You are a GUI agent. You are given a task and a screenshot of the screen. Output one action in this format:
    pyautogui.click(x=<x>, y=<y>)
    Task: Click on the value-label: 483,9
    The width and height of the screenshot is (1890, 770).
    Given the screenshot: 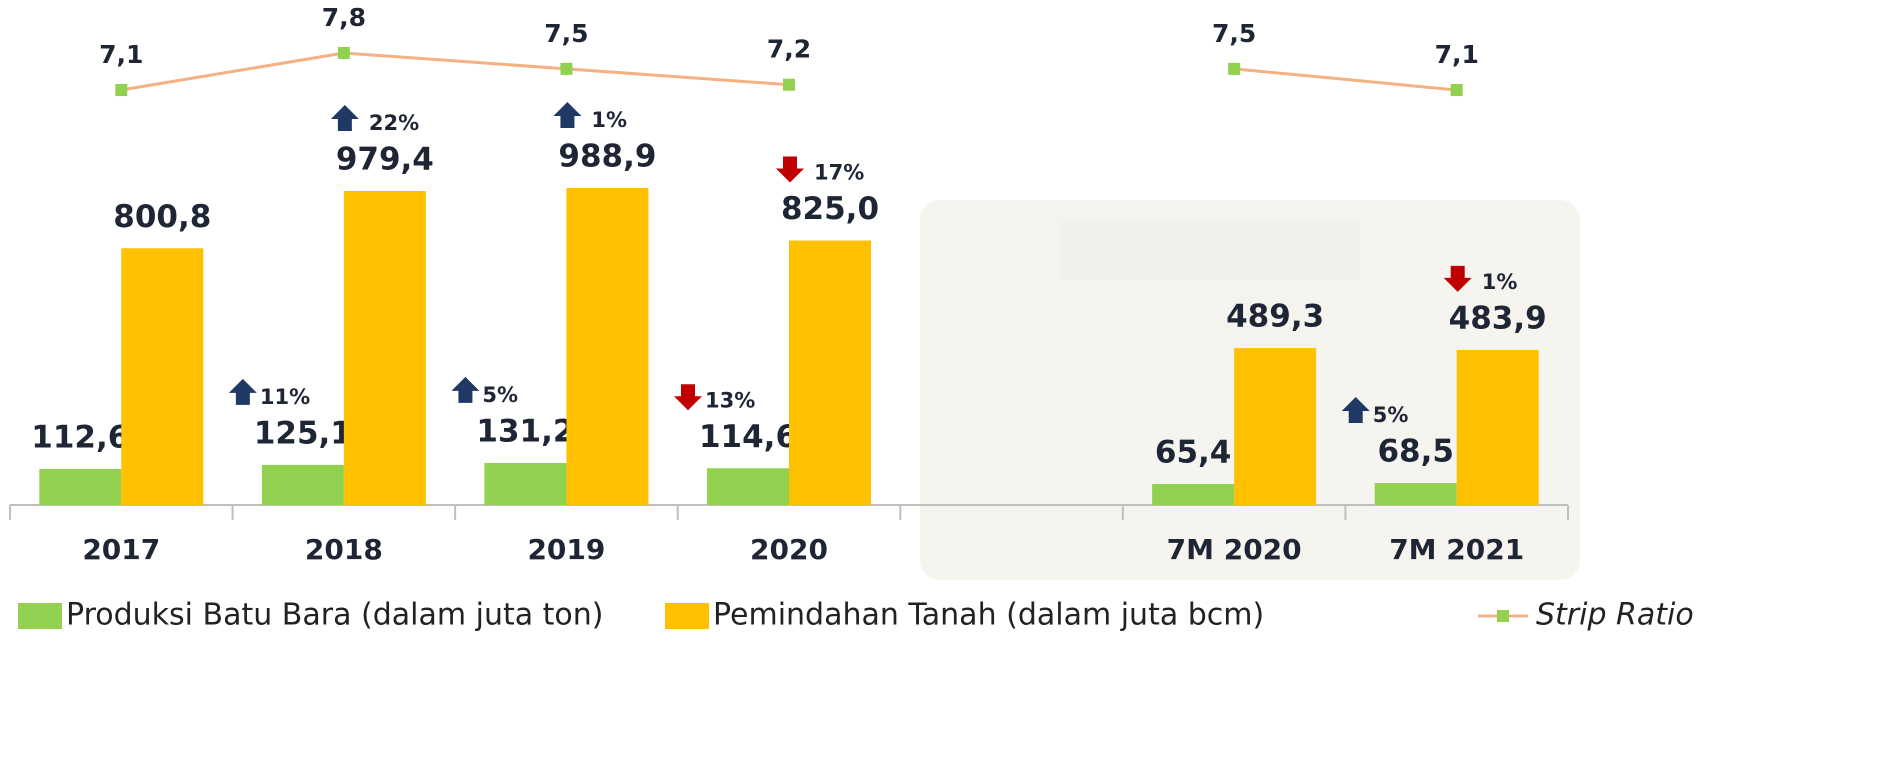 What is the action you would take?
    pyautogui.click(x=1498, y=318)
    